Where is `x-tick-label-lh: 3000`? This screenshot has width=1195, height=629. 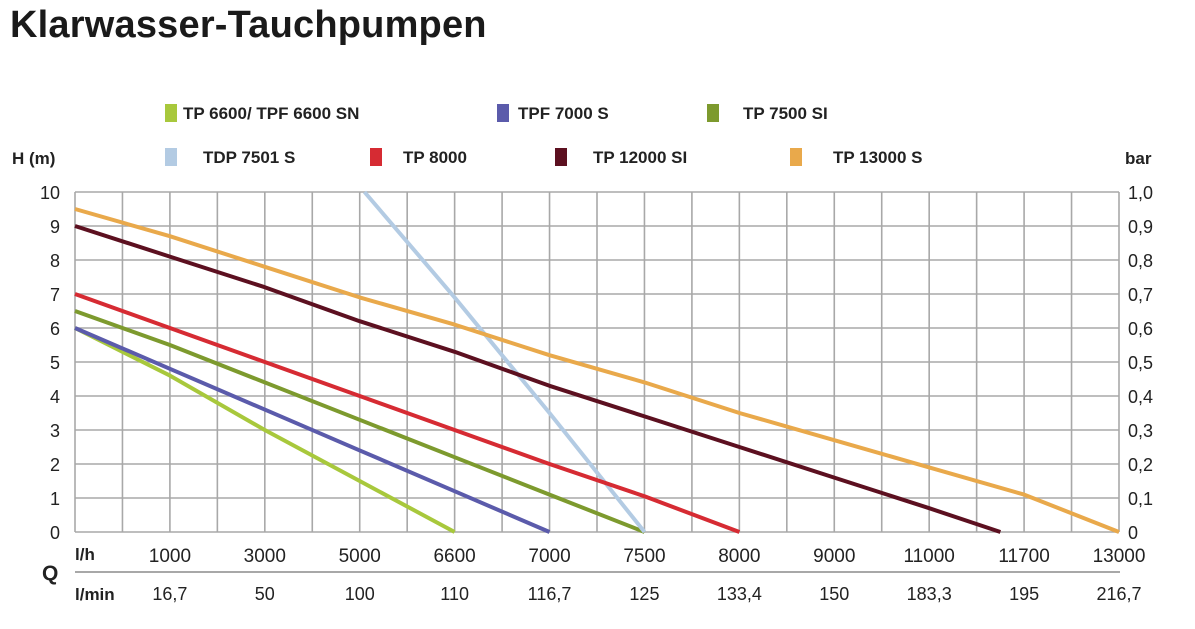 x-tick-label-lh: 3000 is located at coordinates (265, 556).